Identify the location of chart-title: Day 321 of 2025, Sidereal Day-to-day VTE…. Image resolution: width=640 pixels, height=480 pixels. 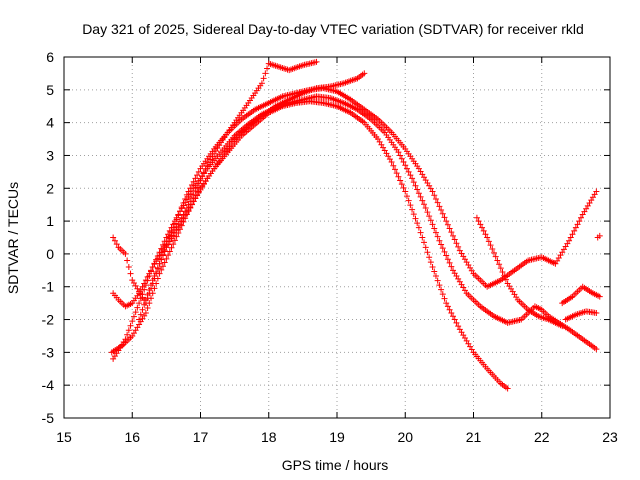
(333, 29).